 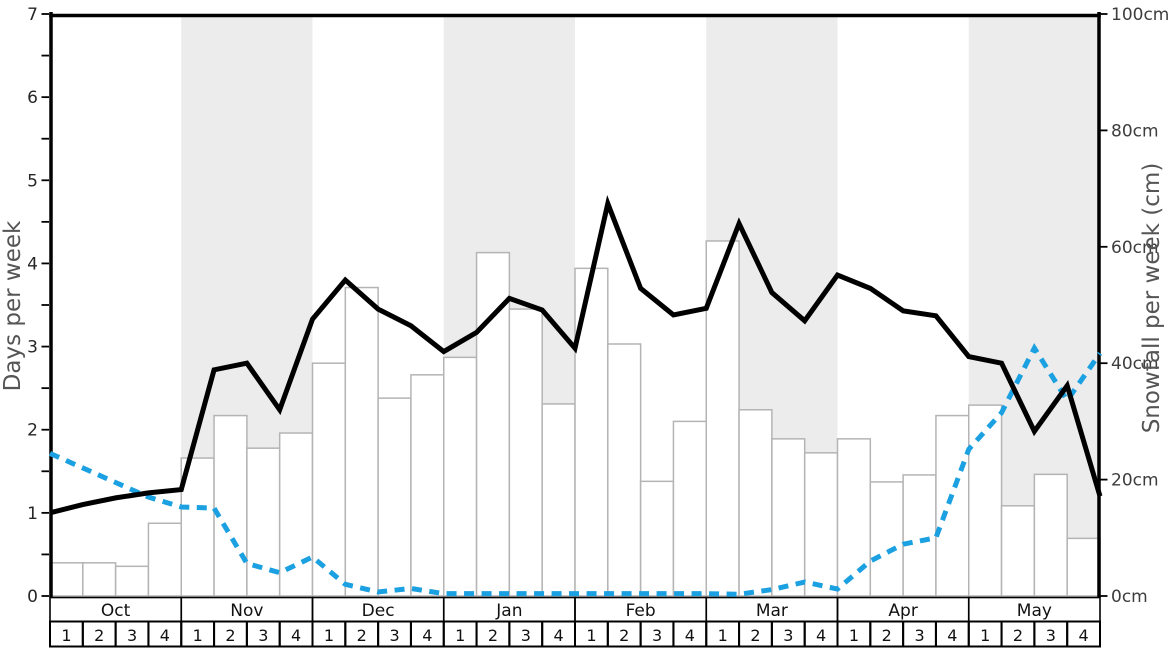 What do you see at coordinates (1135, 481) in the screenshot?
I see `right-axis-tick-label: 20cm` at bounding box center [1135, 481].